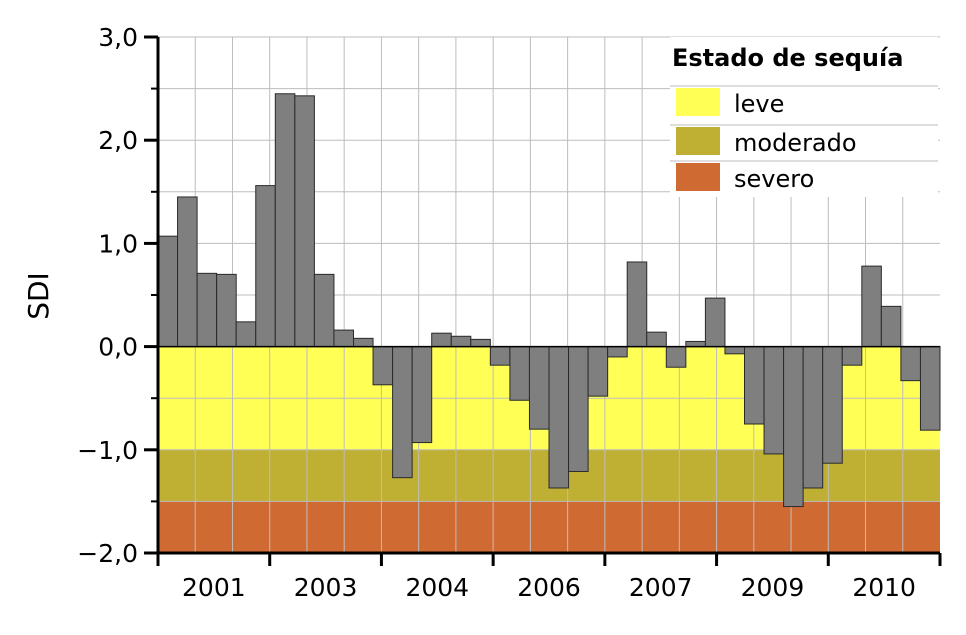 Image resolution: width=966 pixels, height=635 pixels. I want to click on x-tick-label: 2004, so click(437, 587).